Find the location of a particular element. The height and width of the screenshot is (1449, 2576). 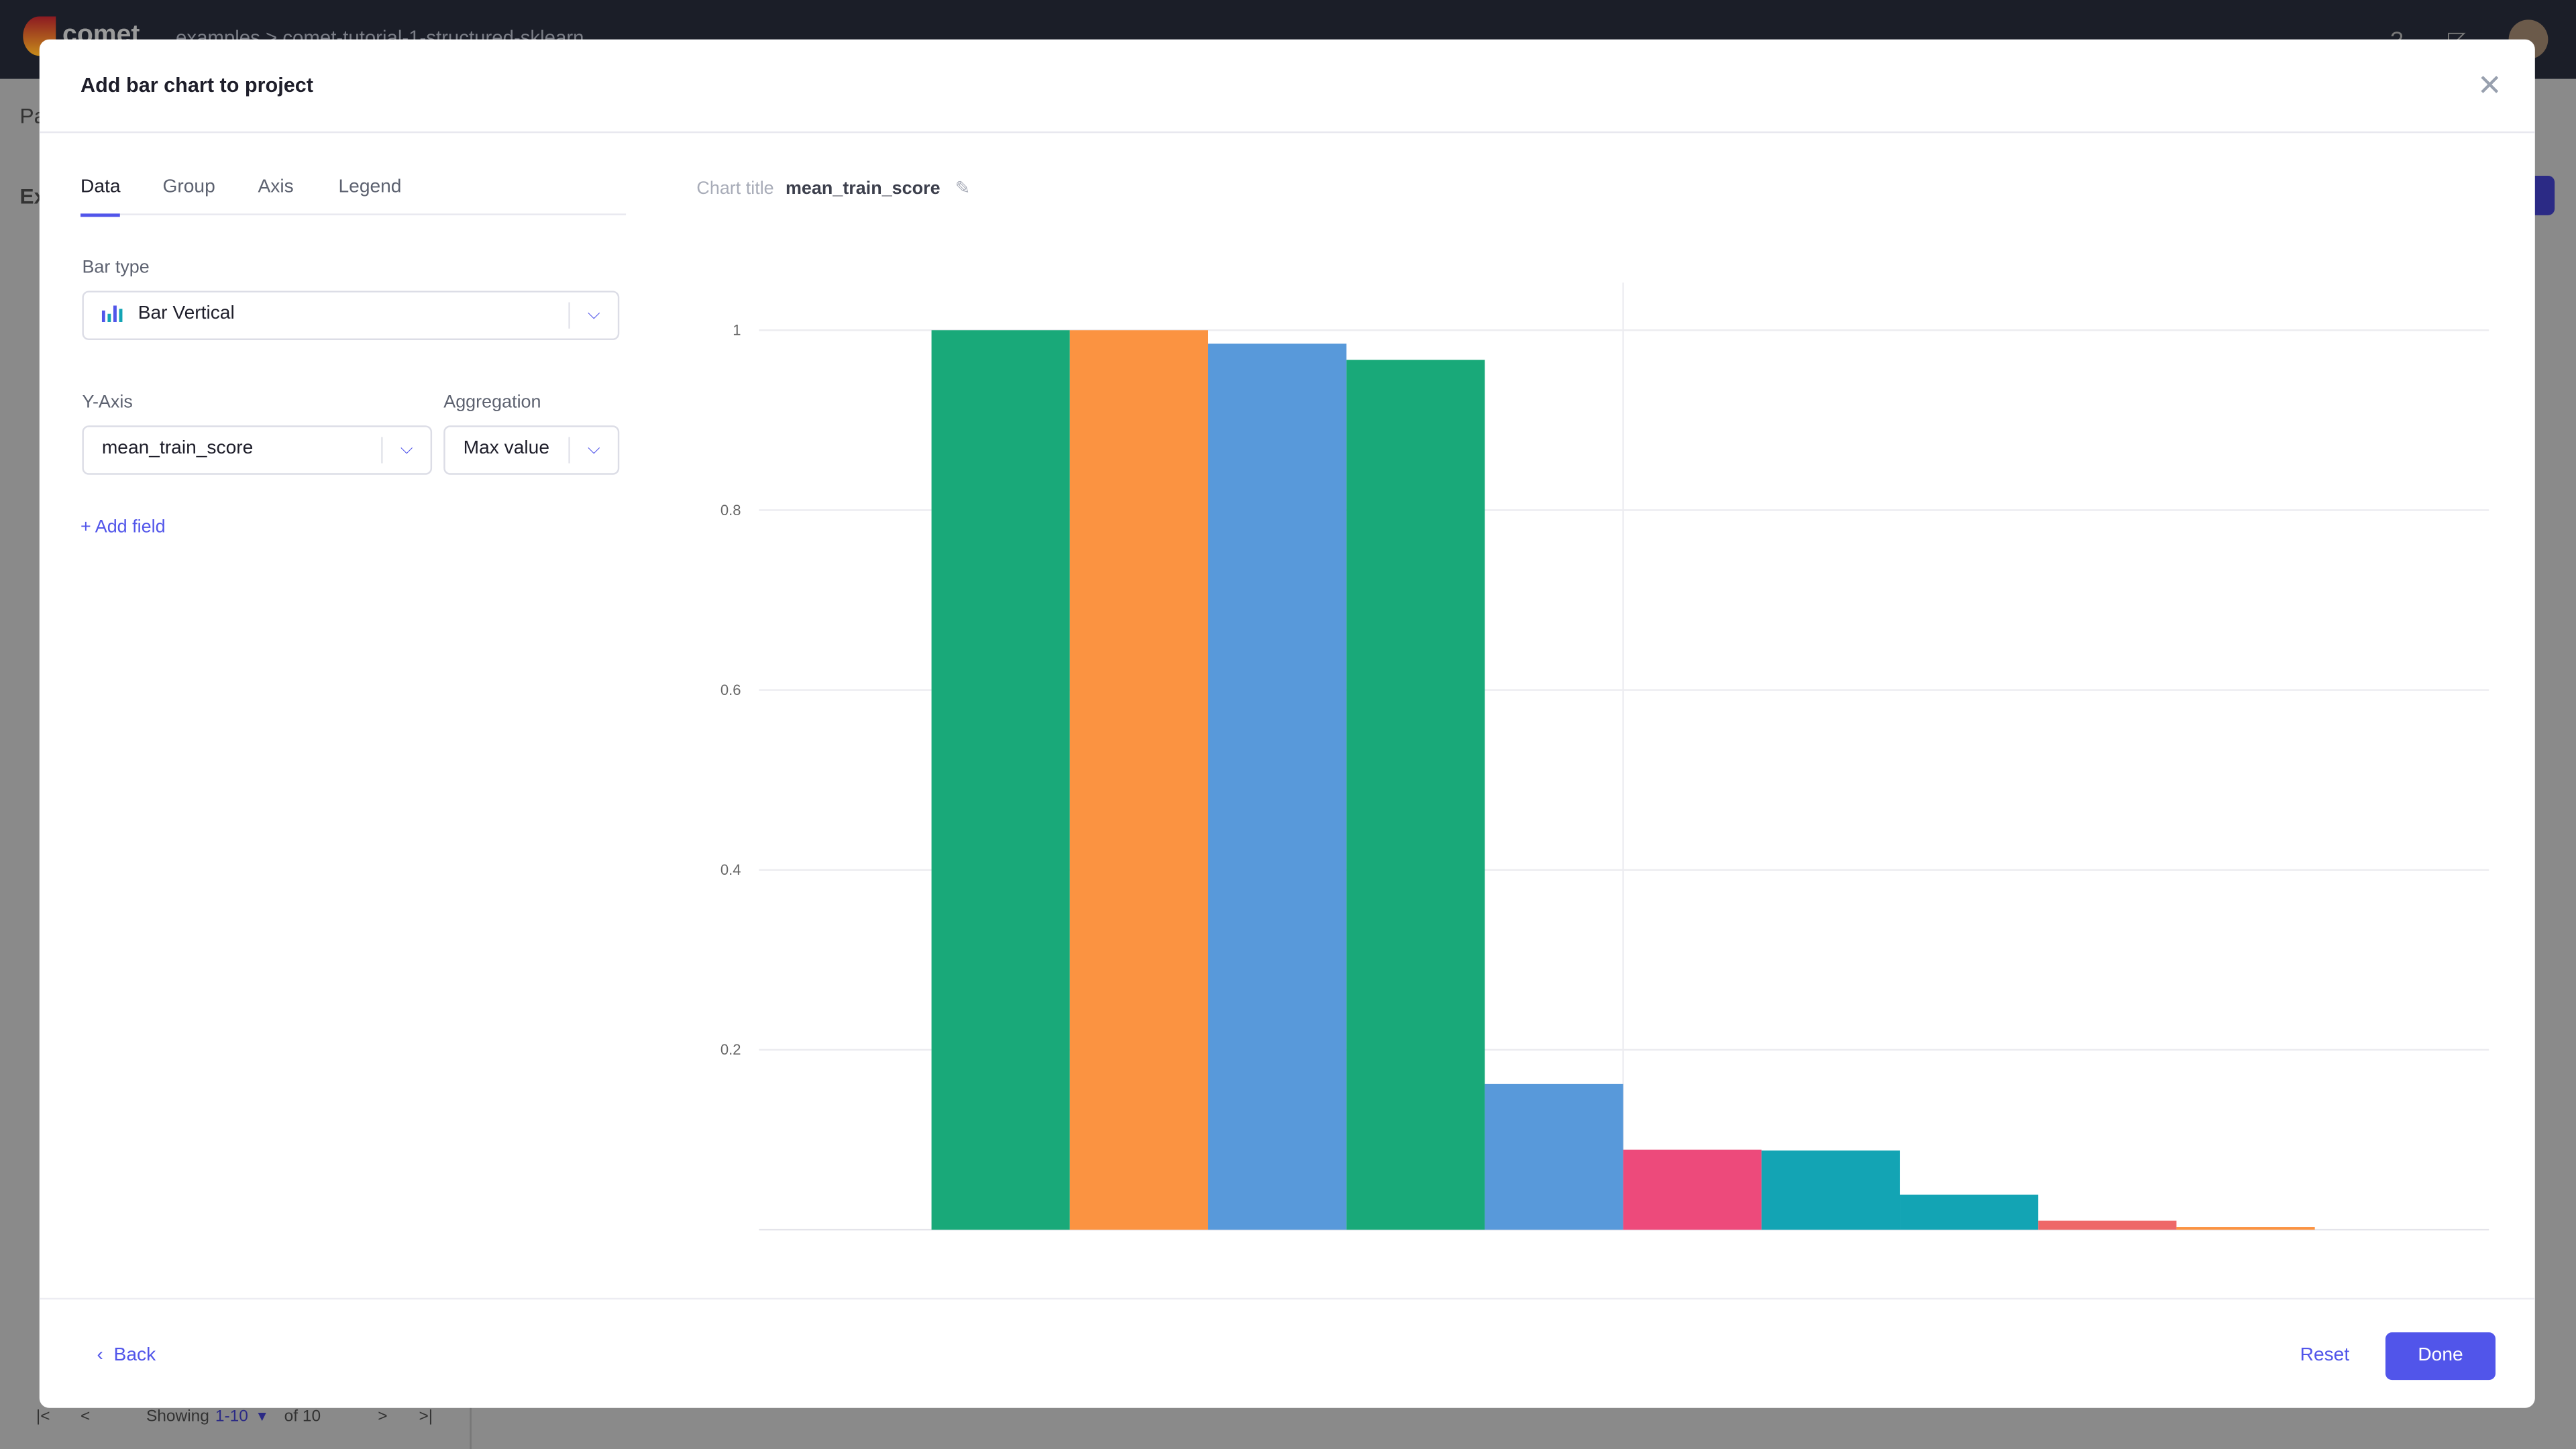

prev-page-icon: < is located at coordinates (85, 1416).